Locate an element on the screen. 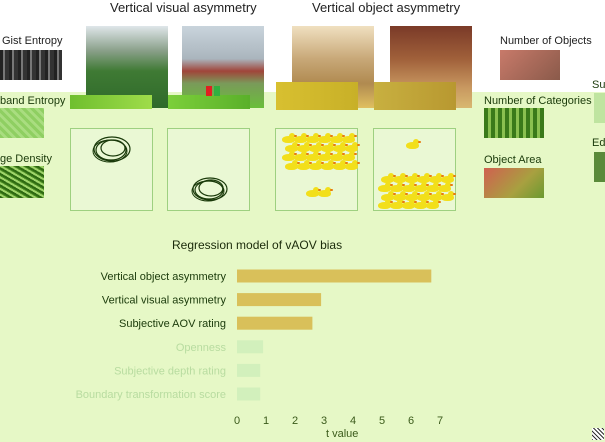 The image size is (605, 442). label-far-right-bottom: Ed is located at coordinates (598, 143).